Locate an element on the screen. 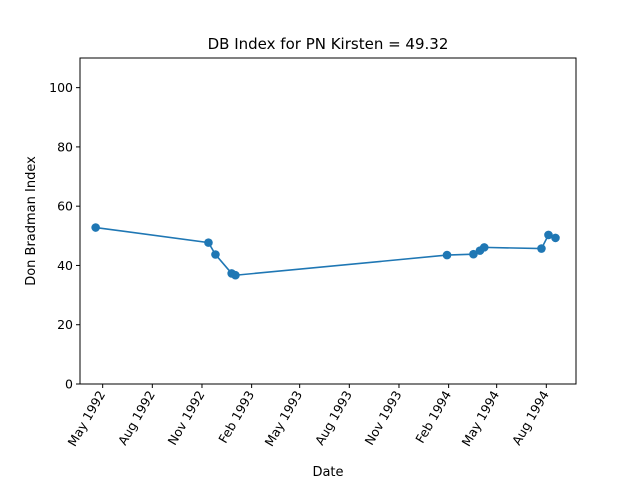  chart-title: DB Index for PN Kirsten = 49.32 is located at coordinates (328, 44).